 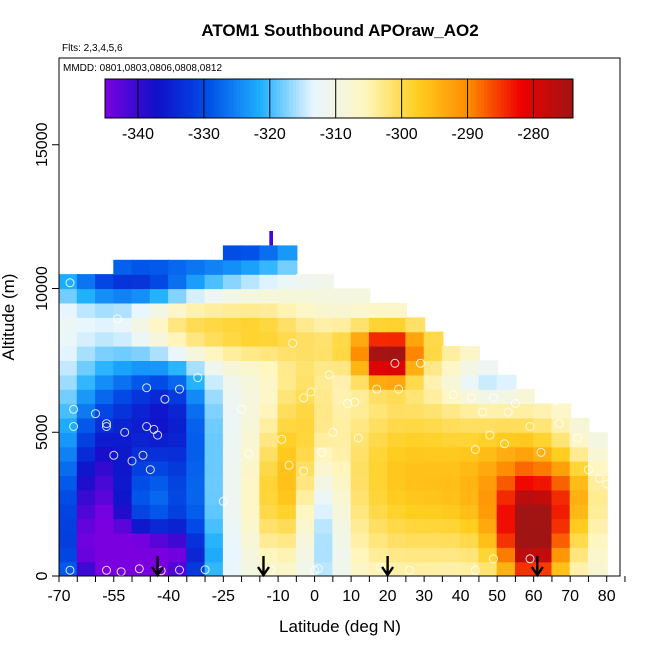 What do you see at coordinates (158, 567) in the screenshot?
I see `profile-arrow` at bounding box center [158, 567].